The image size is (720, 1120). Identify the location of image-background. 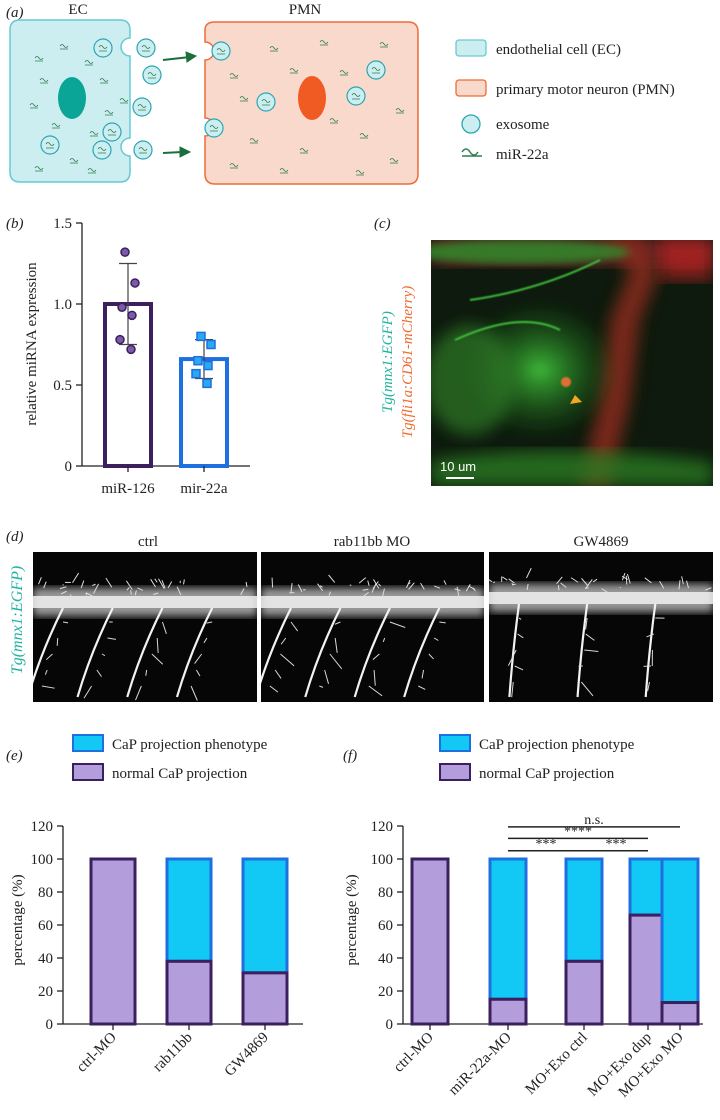
(601, 627).